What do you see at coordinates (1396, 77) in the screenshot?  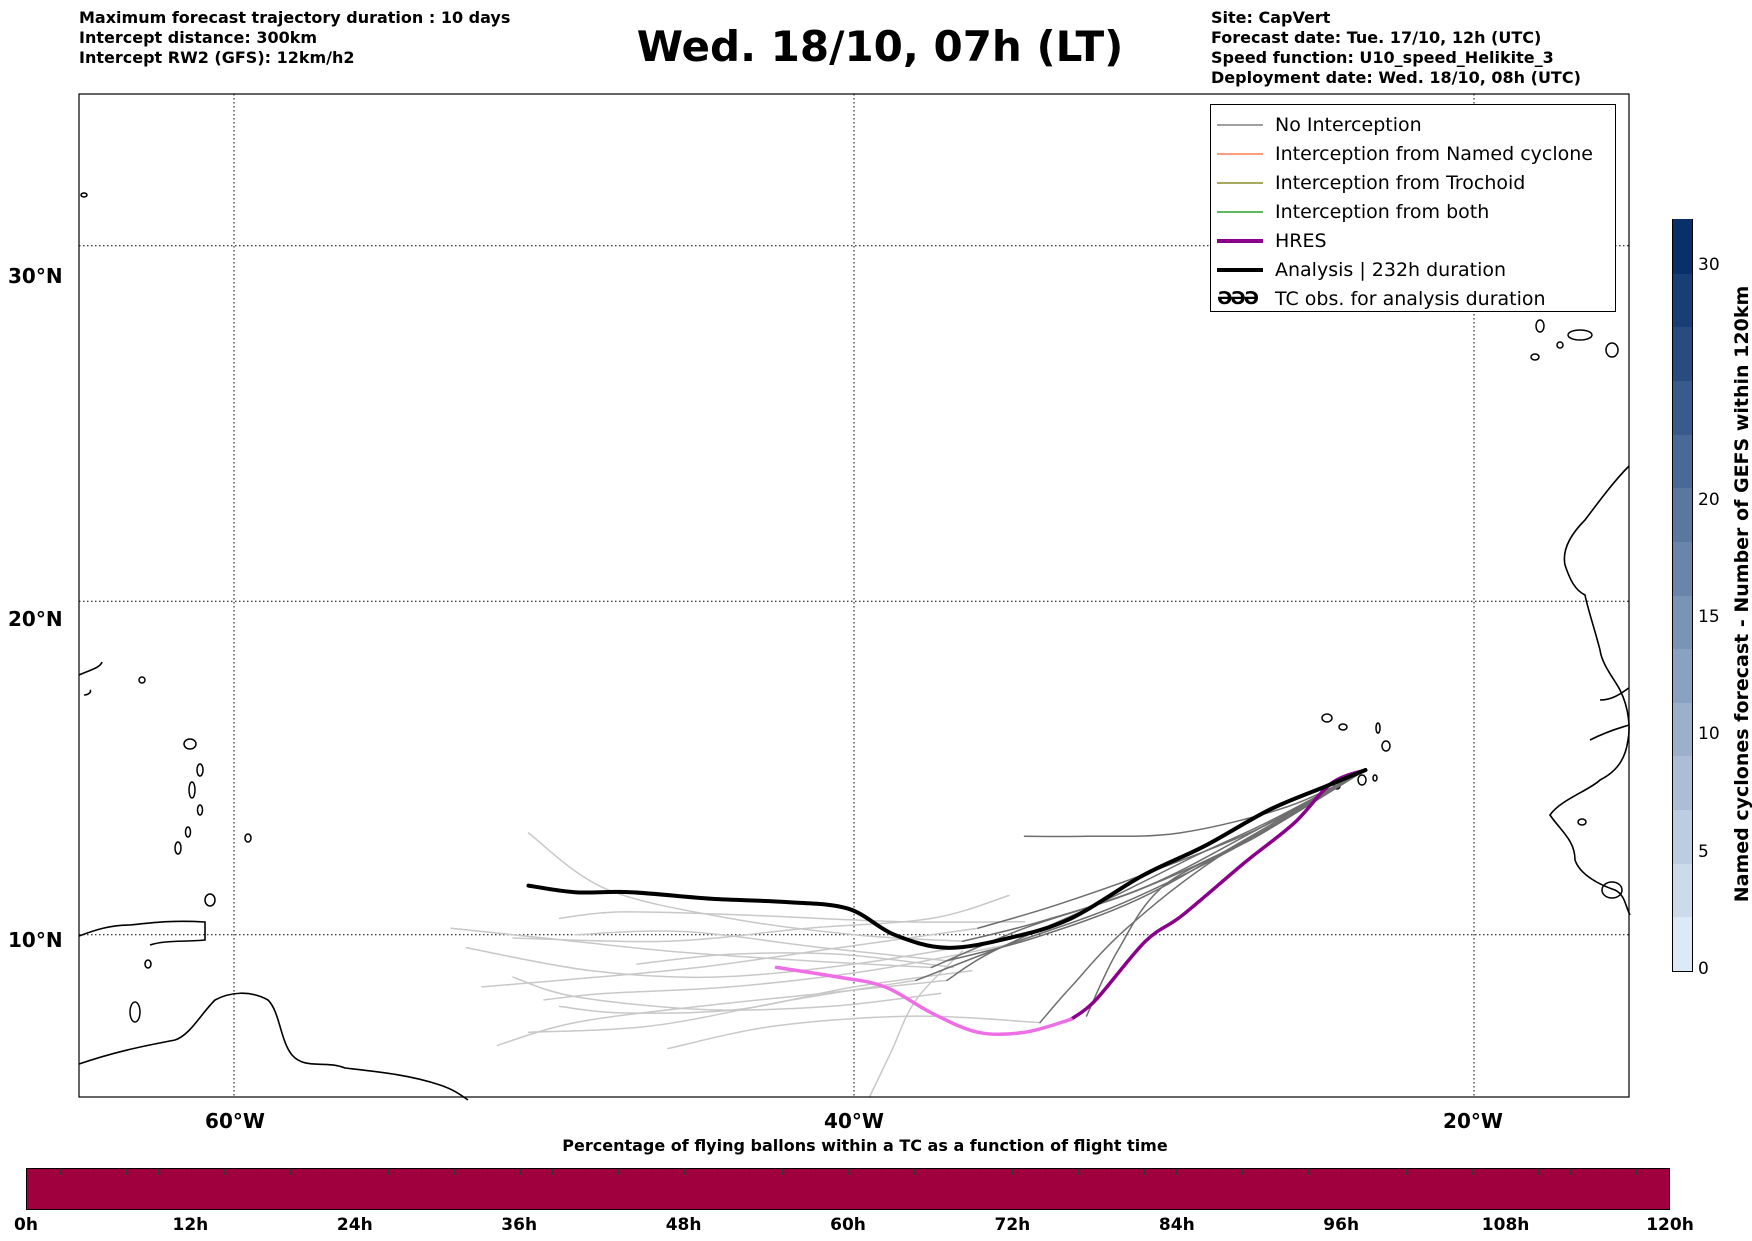 I see `header-deployment-date: Deployment date: Wed. 18/10, 08h (UTC)` at bounding box center [1396, 77].